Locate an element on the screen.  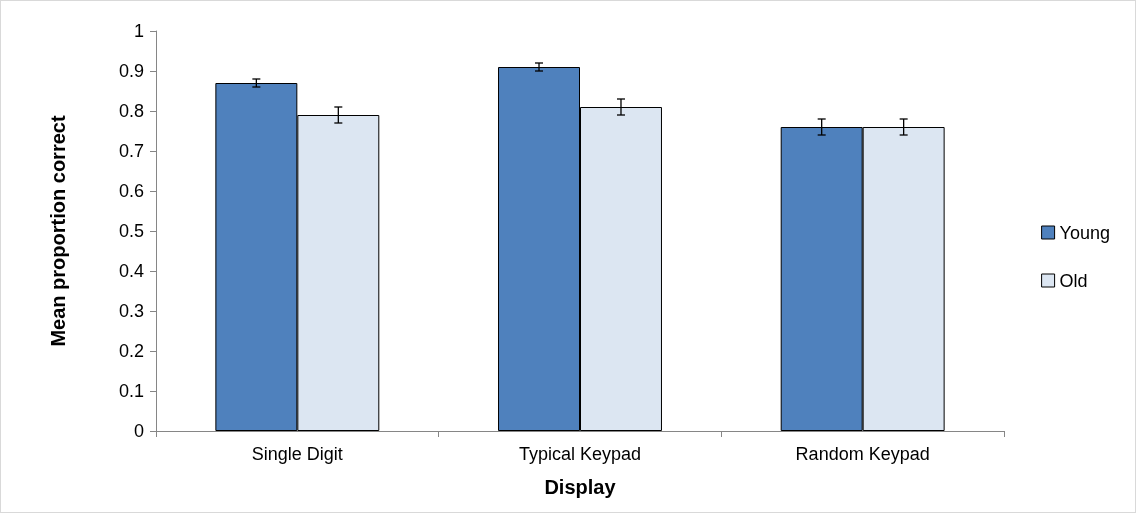
y-tick-label: 0.8 is located at coordinates (131, 111).